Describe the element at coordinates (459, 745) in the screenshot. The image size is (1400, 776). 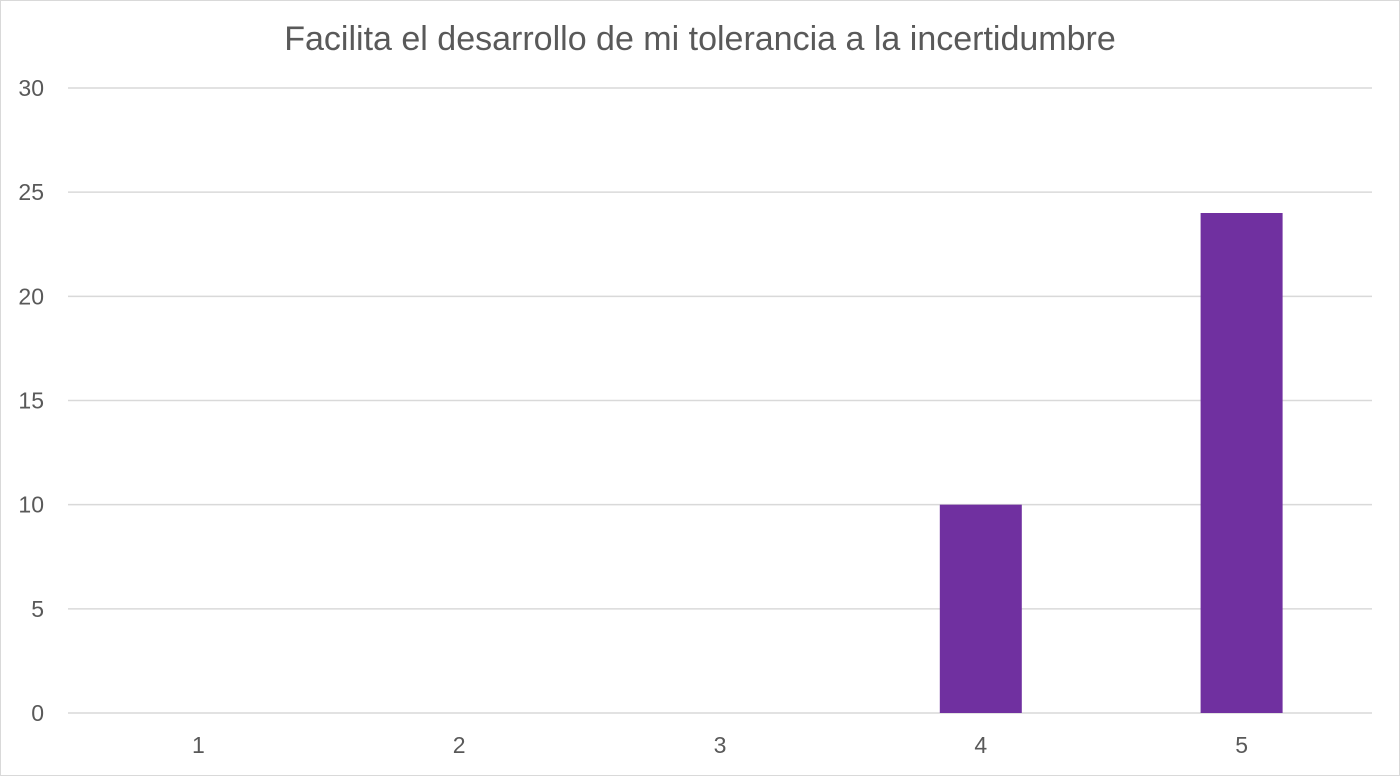
I see `x-tick-label: 2` at that location.